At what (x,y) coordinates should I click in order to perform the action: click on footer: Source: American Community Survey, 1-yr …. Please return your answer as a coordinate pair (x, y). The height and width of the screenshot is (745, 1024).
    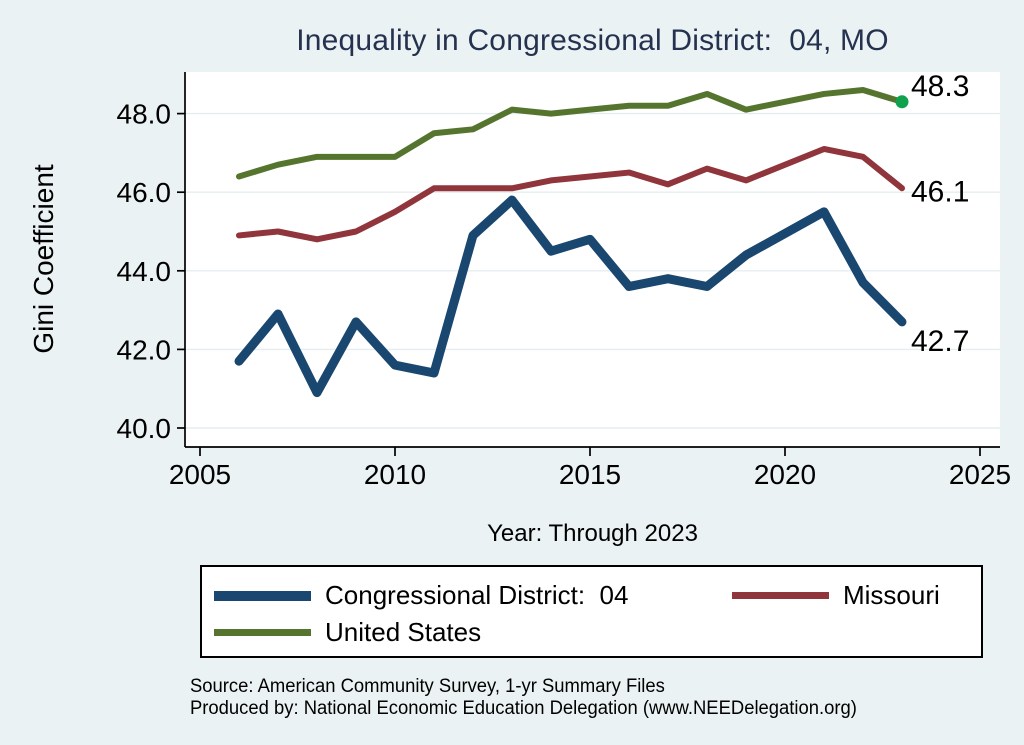
    Looking at the image, I should click on (523, 698).